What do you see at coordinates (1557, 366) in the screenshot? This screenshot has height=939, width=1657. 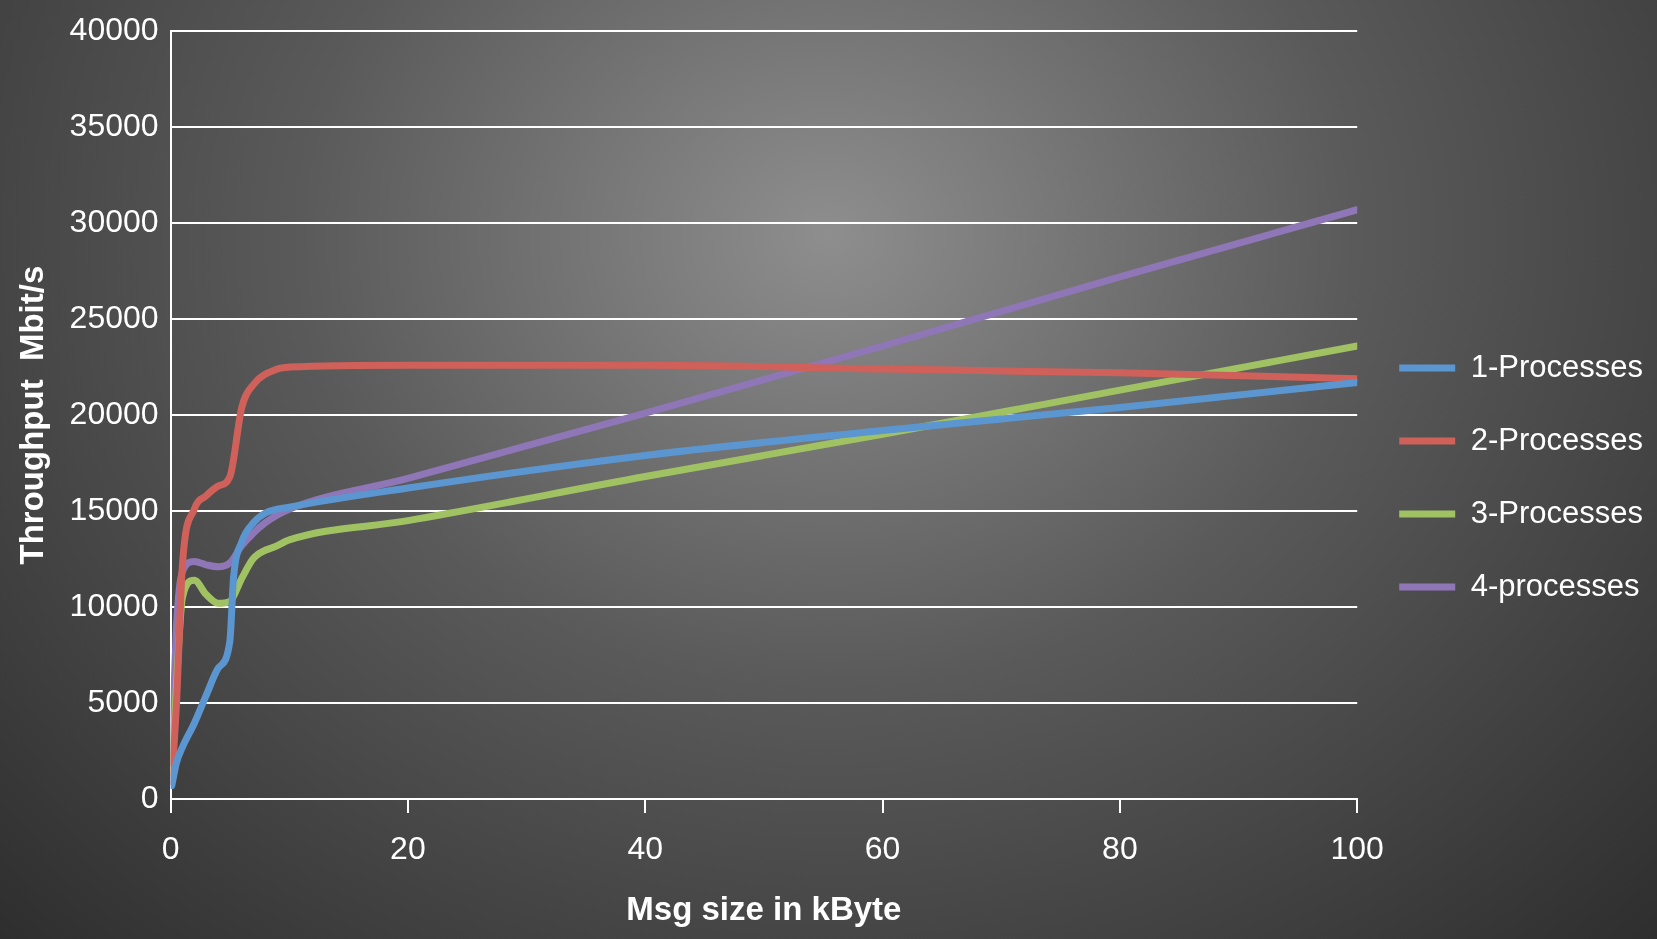 I see `legend-label: 1-Processes` at bounding box center [1557, 366].